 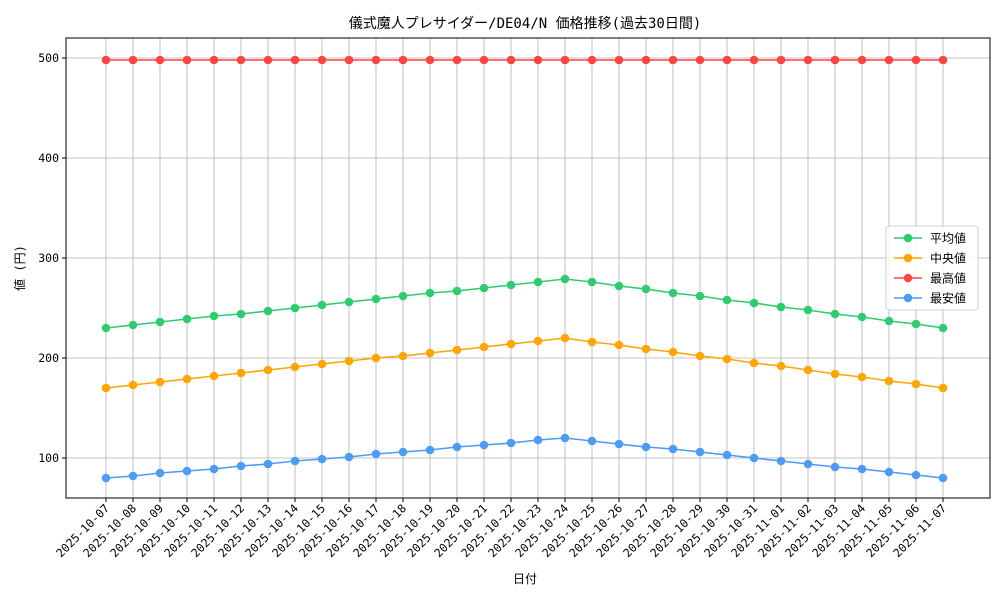 I want to click on y-tick-label: 500, so click(x=48, y=58).